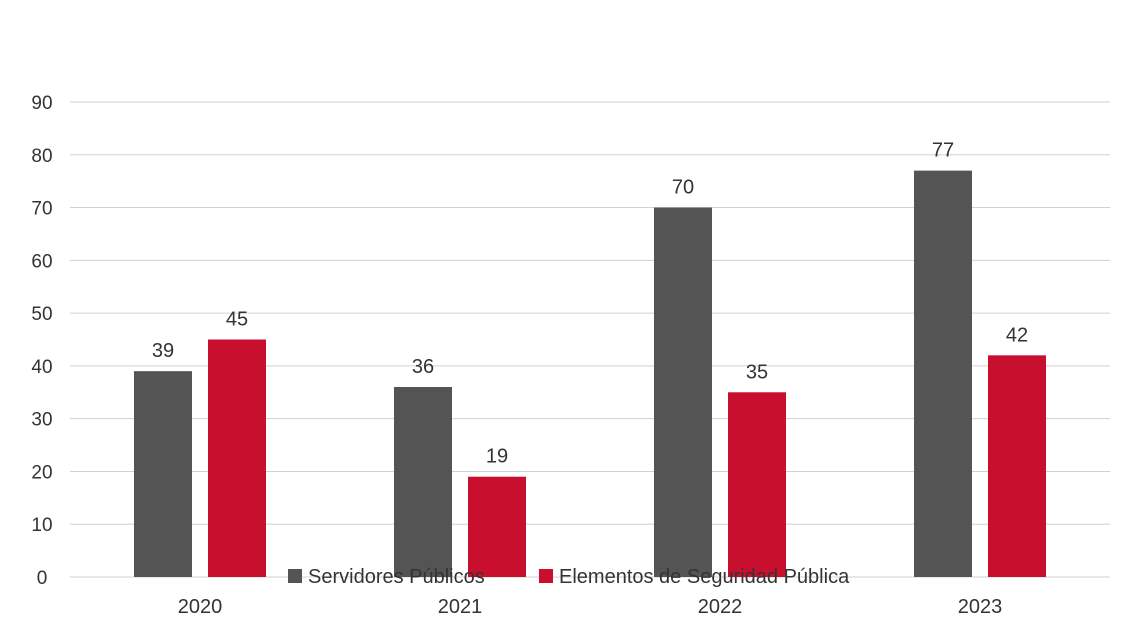  I want to click on y-tick-label: 70, so click(41, 209).